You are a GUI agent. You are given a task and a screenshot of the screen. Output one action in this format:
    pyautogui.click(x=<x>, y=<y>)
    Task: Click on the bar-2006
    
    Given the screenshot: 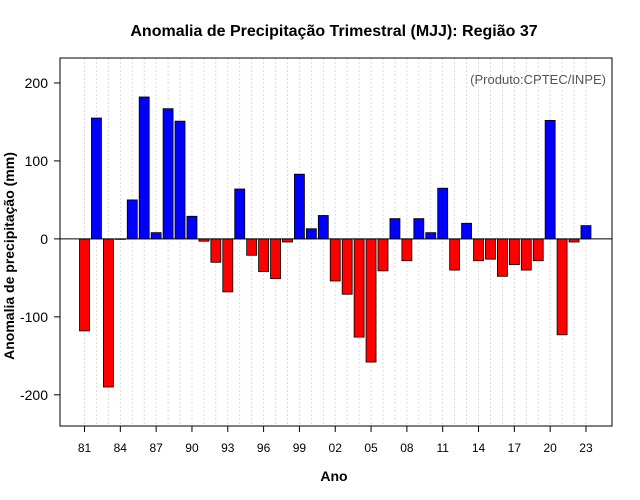 What is the action you would take?
    pyautogui.click(x=383, y=255)
    